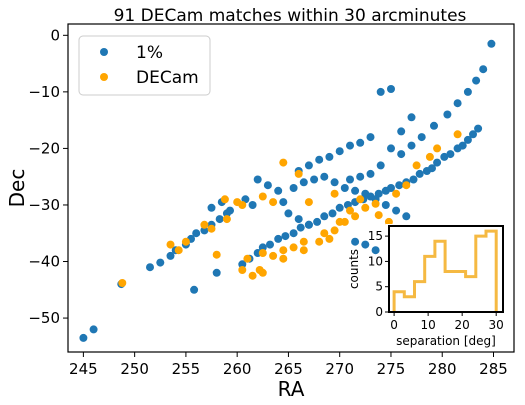 The width and height of the screenshot is (525, 405). Describe the element at coordinates (48, 176) in the screenshot. I see `main-y-ticks: 0 −10 −20 −30 −40 −50` at that location.